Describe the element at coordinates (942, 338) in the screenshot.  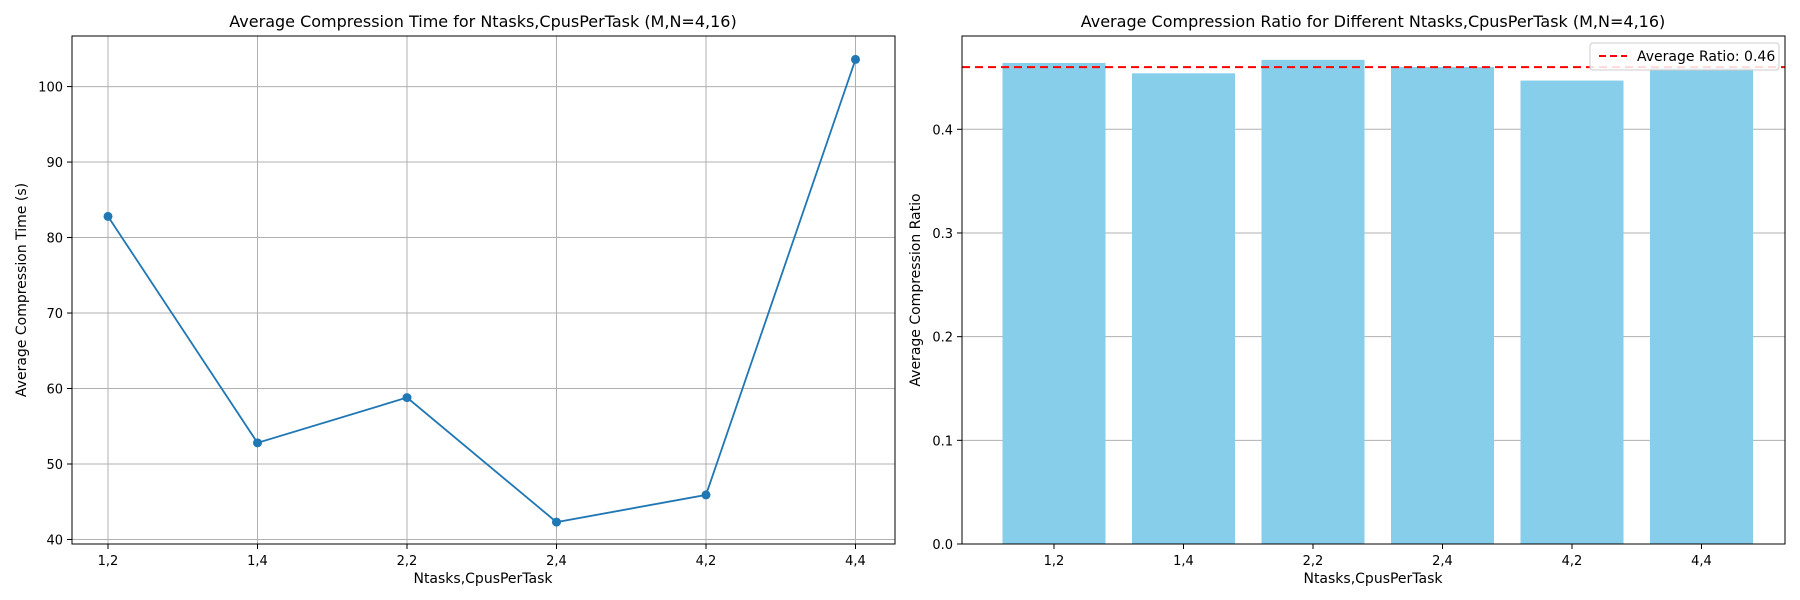
I see `y-tick-label: 0.2` at that location.